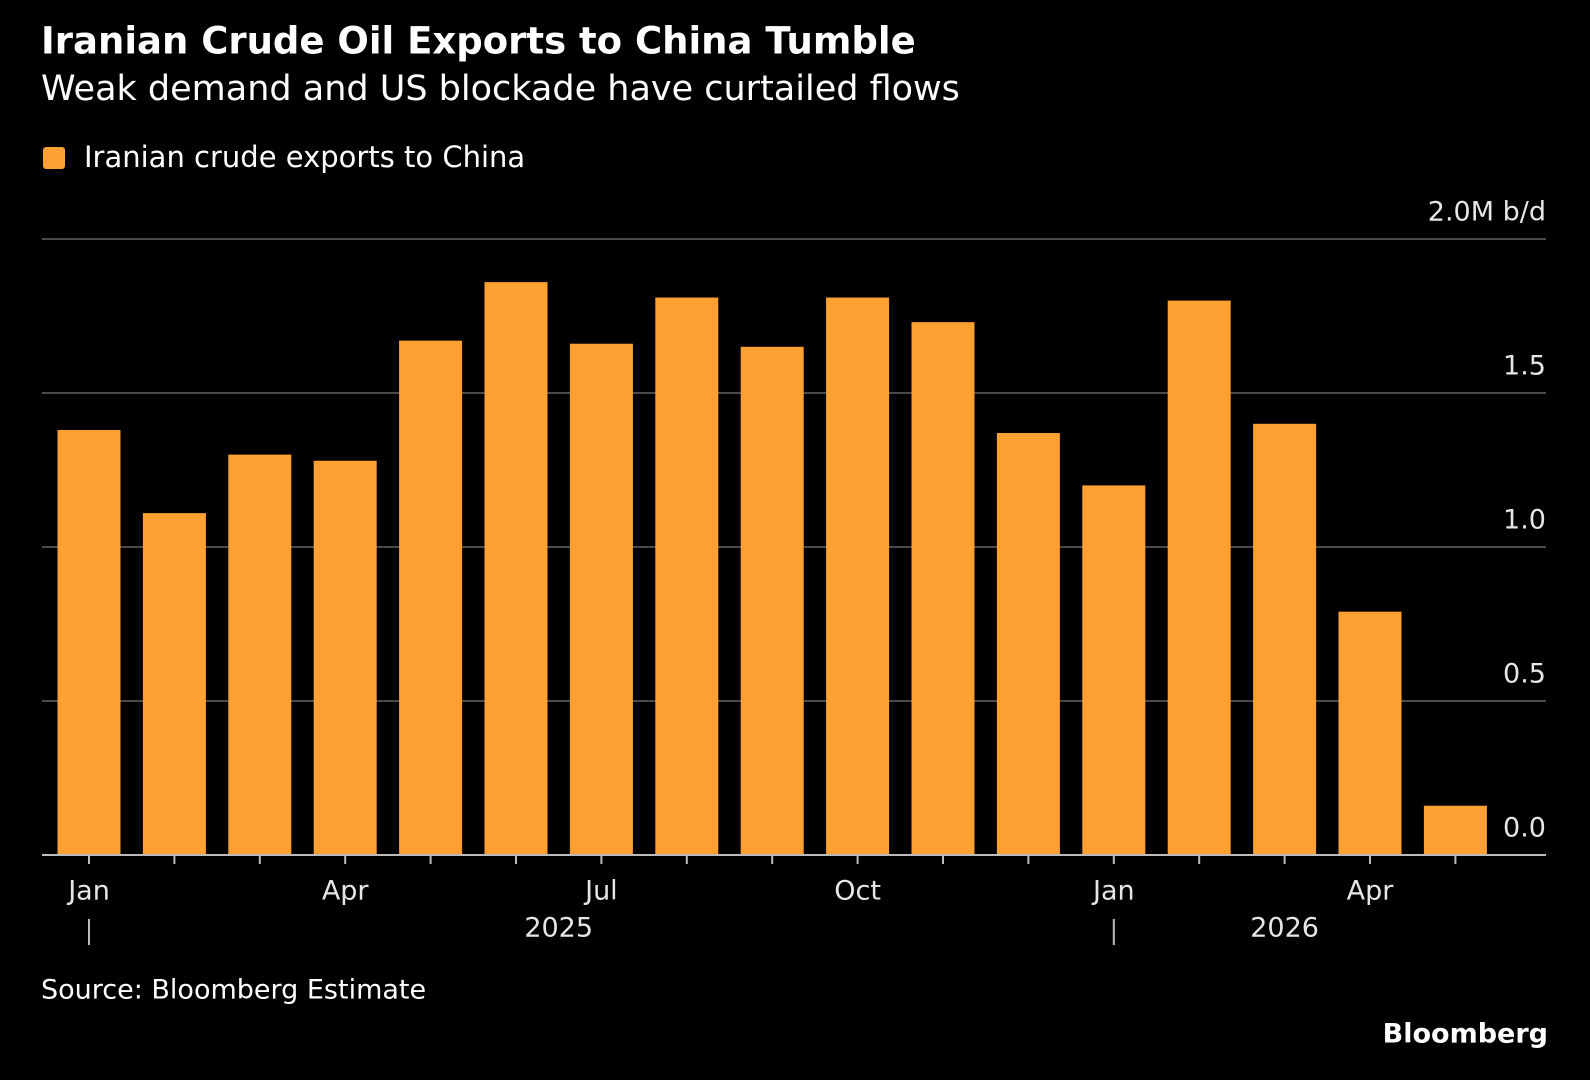 This screenshot has width=1590, height=1080. I want to click on y-tick-label: 2.0M b/d, so click(1487, 212).